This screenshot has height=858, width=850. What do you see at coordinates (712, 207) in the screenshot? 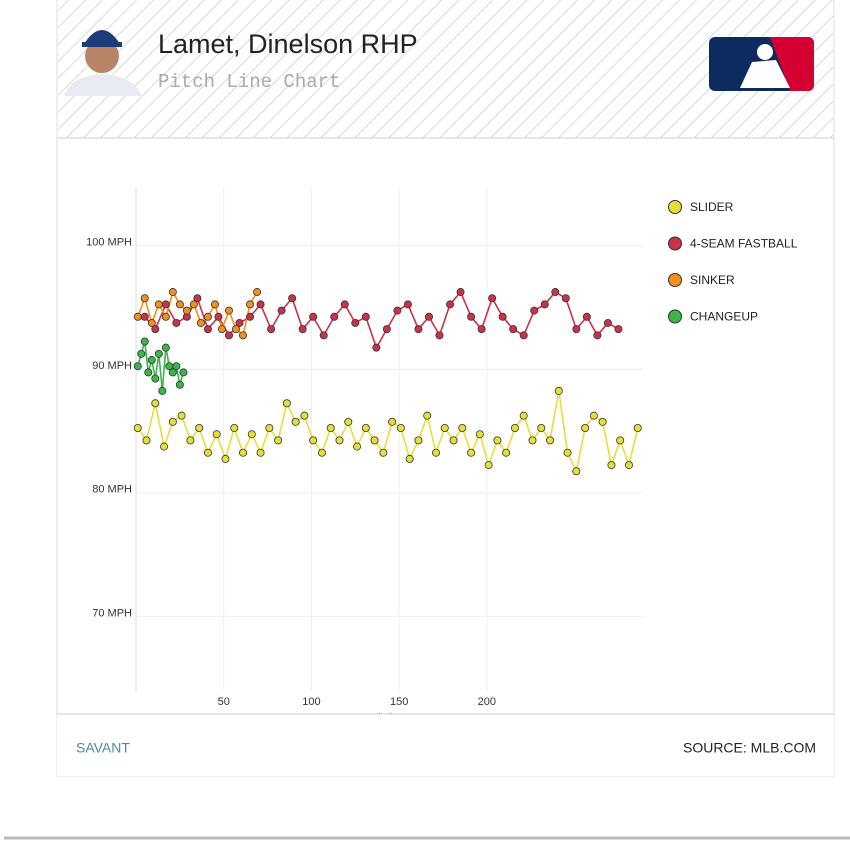
I see `legend-label: SLIDER` at bounding box center [712, 207].